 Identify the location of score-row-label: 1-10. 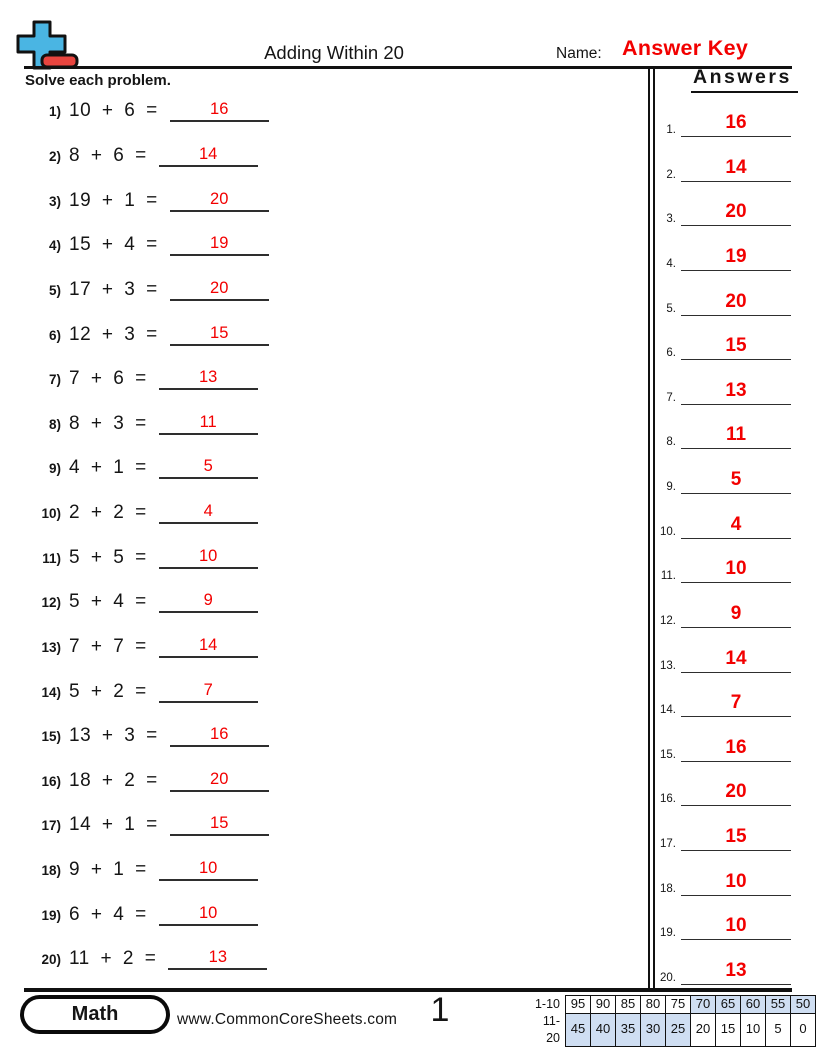
(547, 1004).